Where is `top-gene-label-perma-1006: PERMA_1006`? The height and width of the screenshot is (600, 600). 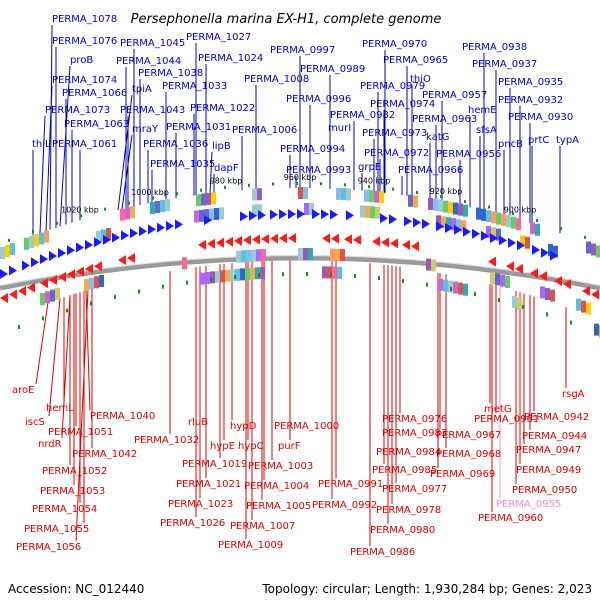 top-gene-label-perma-1006: PERMA_1006 is located at coordinates (264, 130).